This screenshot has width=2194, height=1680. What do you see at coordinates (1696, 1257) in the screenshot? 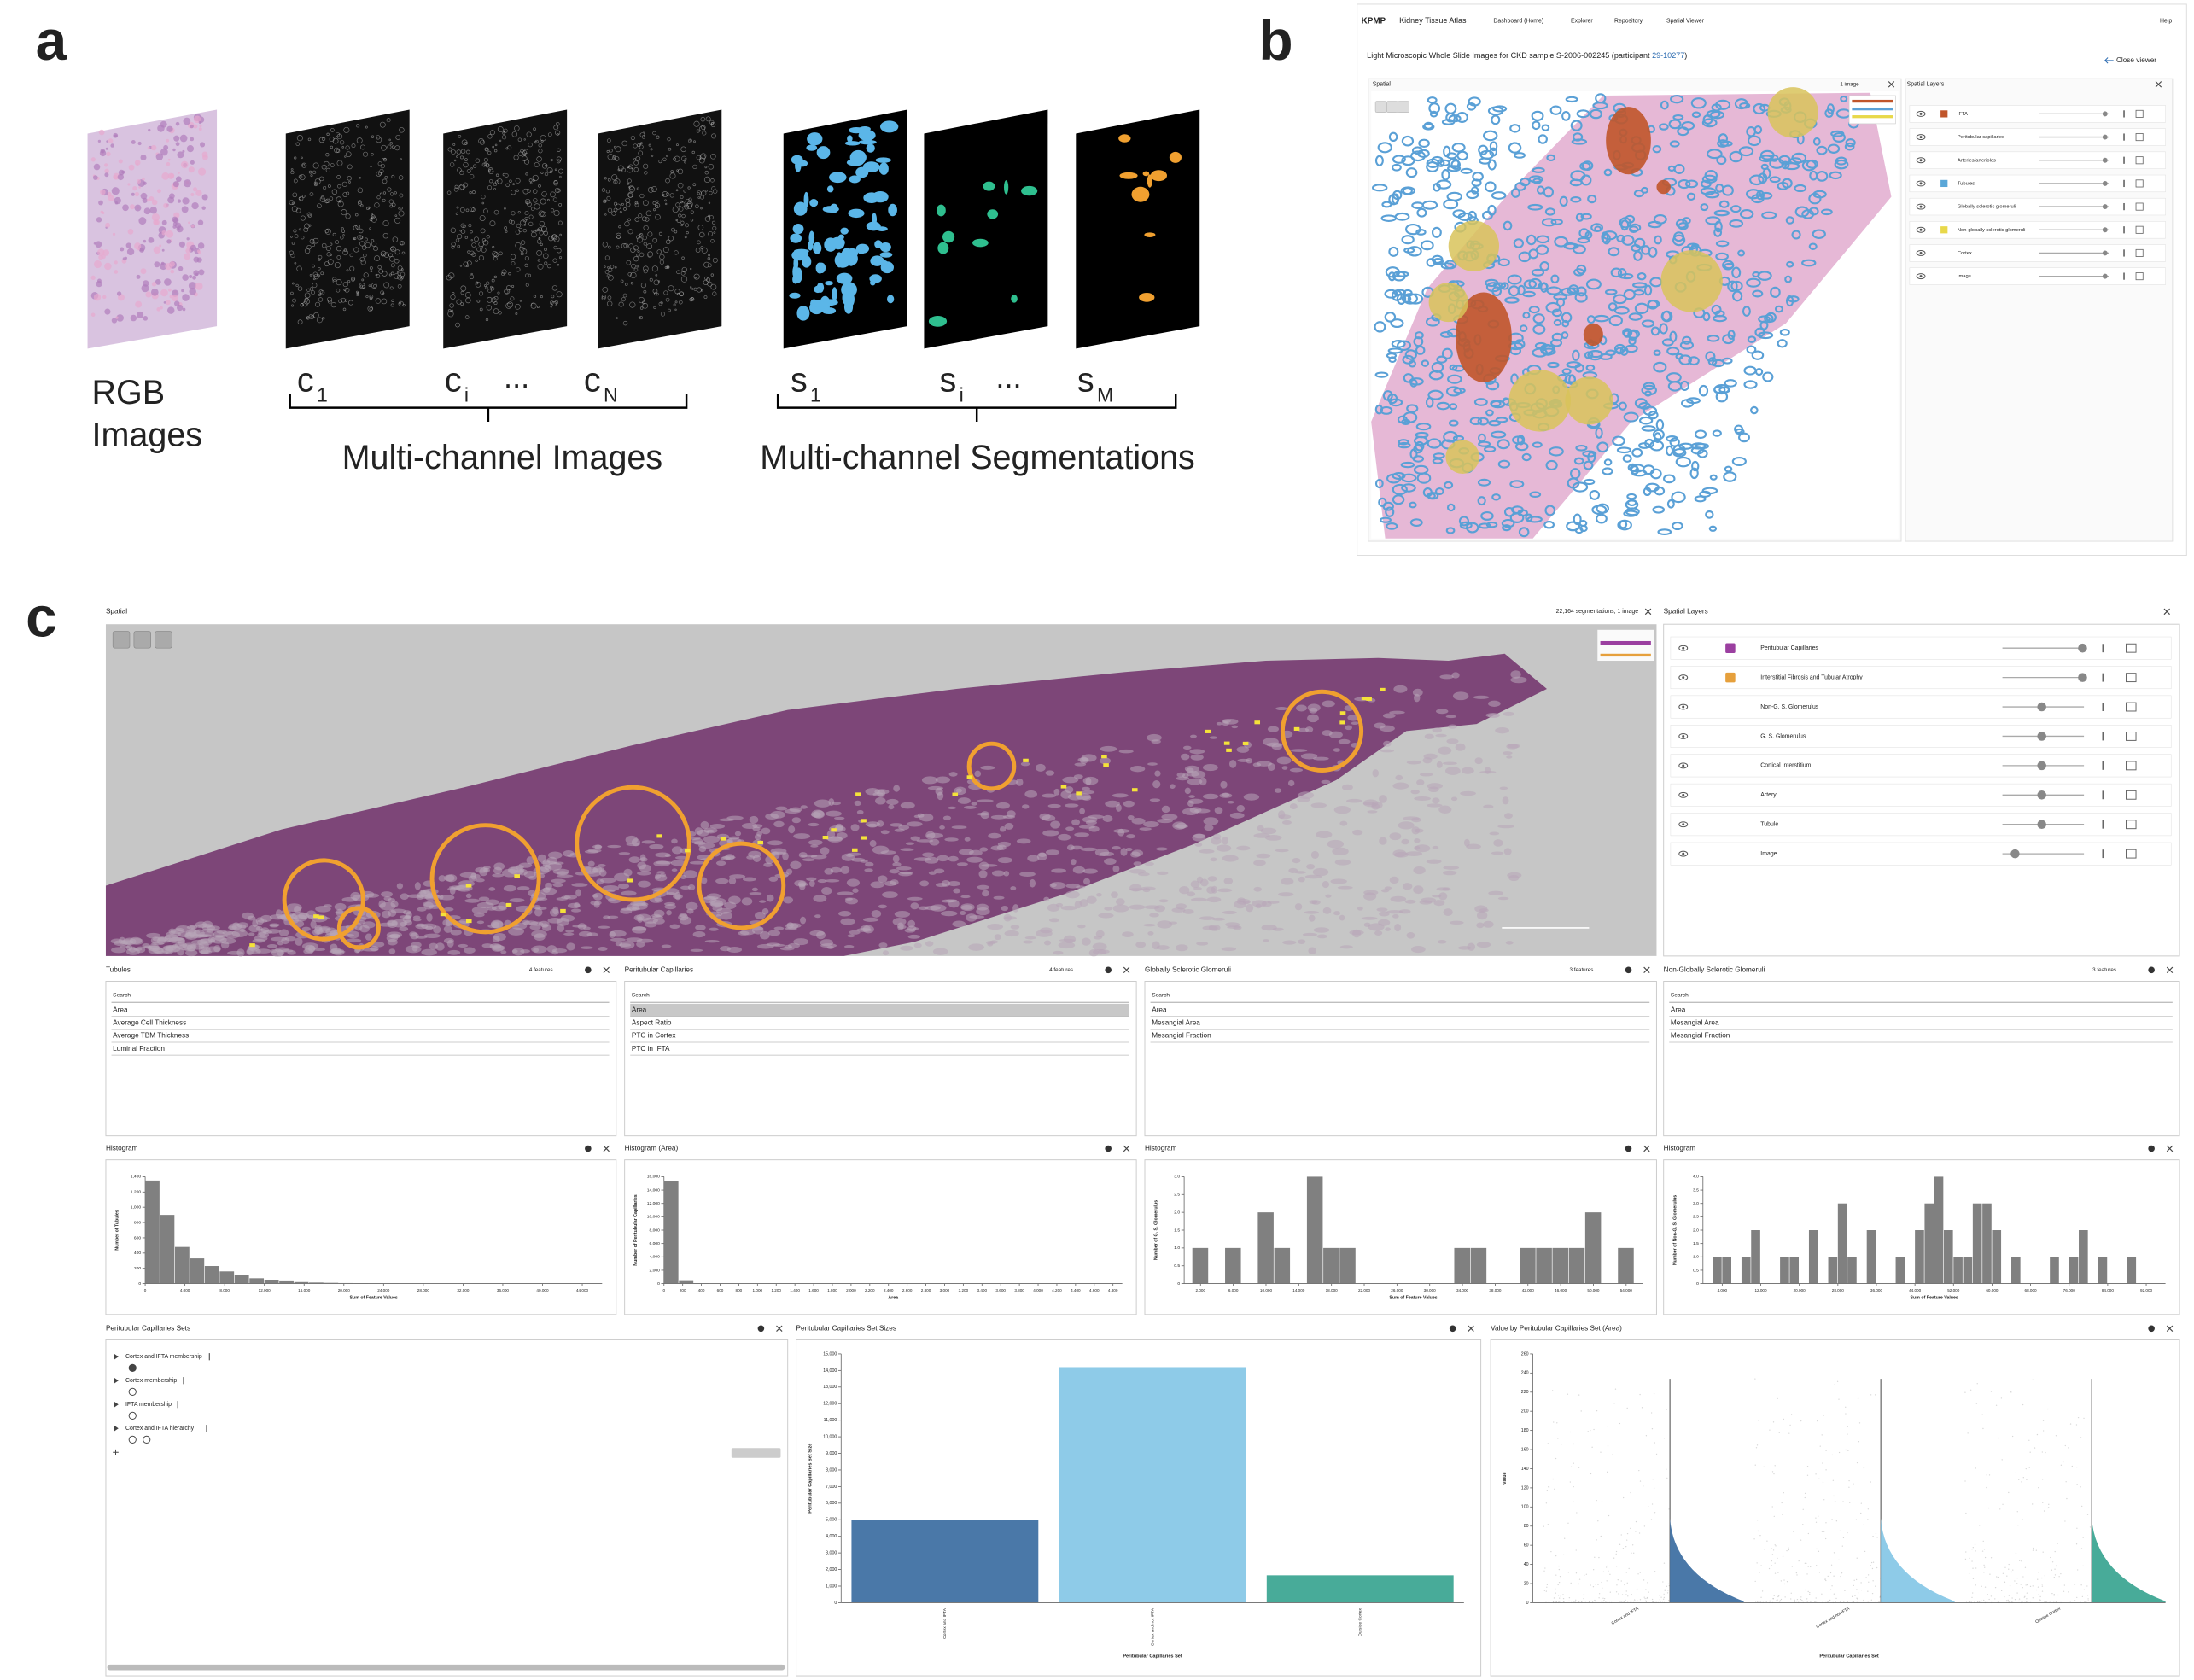
I see `y-tick-label: 1.0` at bounding box center [1696, 1257].